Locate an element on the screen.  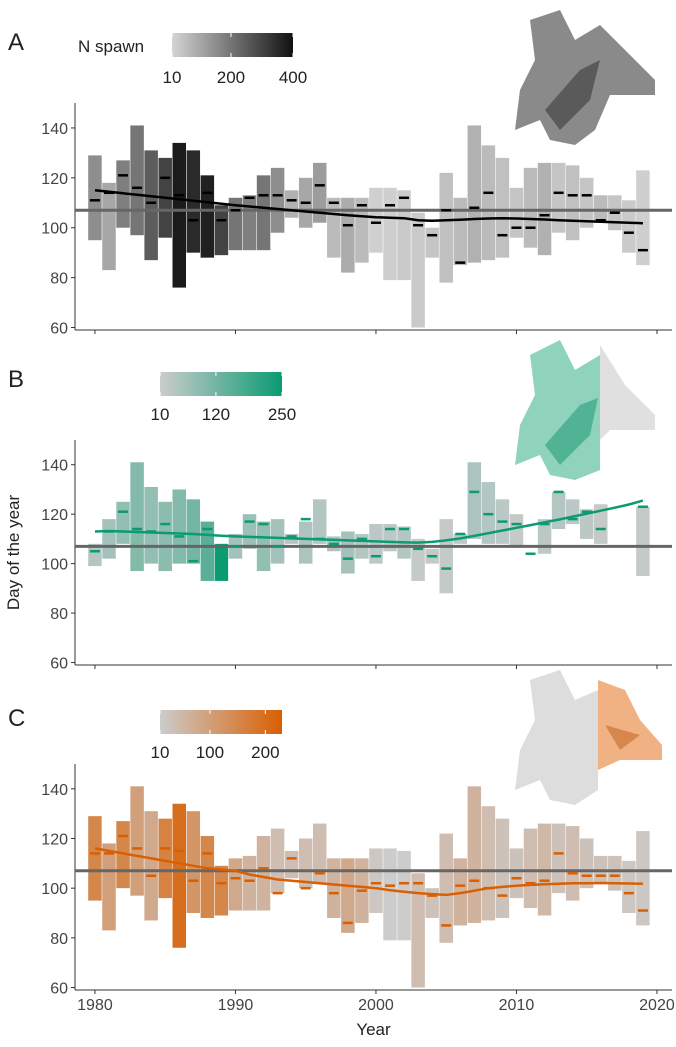
panel-label: A is located at coordinates (16, 42).